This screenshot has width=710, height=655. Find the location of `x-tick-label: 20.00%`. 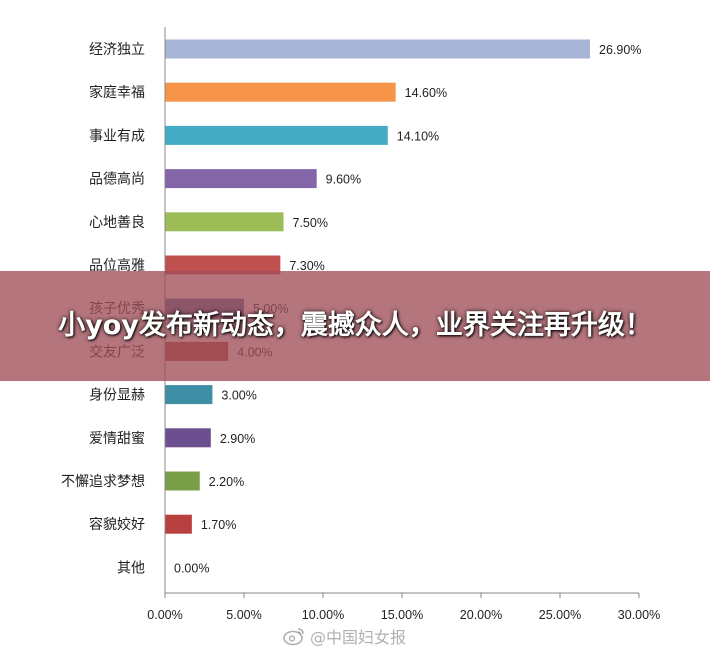

x-tick-label: 20.00% is located at coordinates (481, 615).